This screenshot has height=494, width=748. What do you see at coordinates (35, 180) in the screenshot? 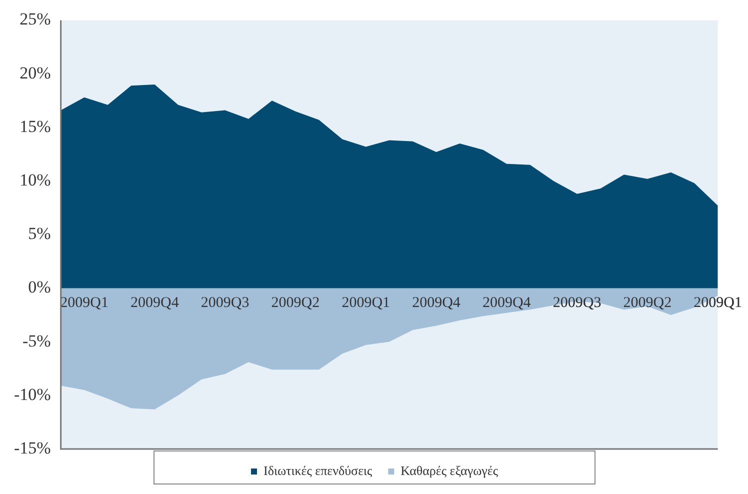
I see `y-tick-label: 10%` at bounding box center [35, 180].